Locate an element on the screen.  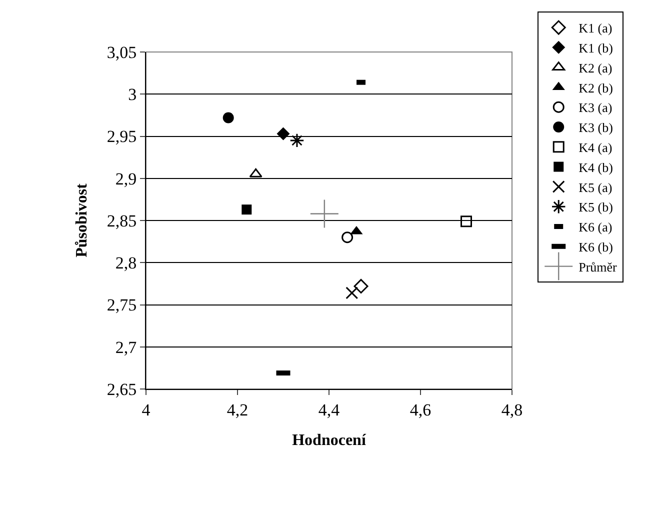
y-axis-title: Působivost is located at coordinates (82, 220).